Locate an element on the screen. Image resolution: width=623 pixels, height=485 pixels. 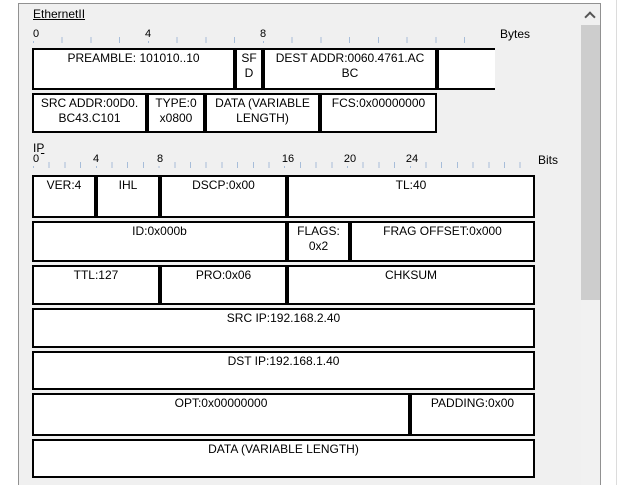
ethernet-section-title: EthernetII is located at coordinates (59, 14).